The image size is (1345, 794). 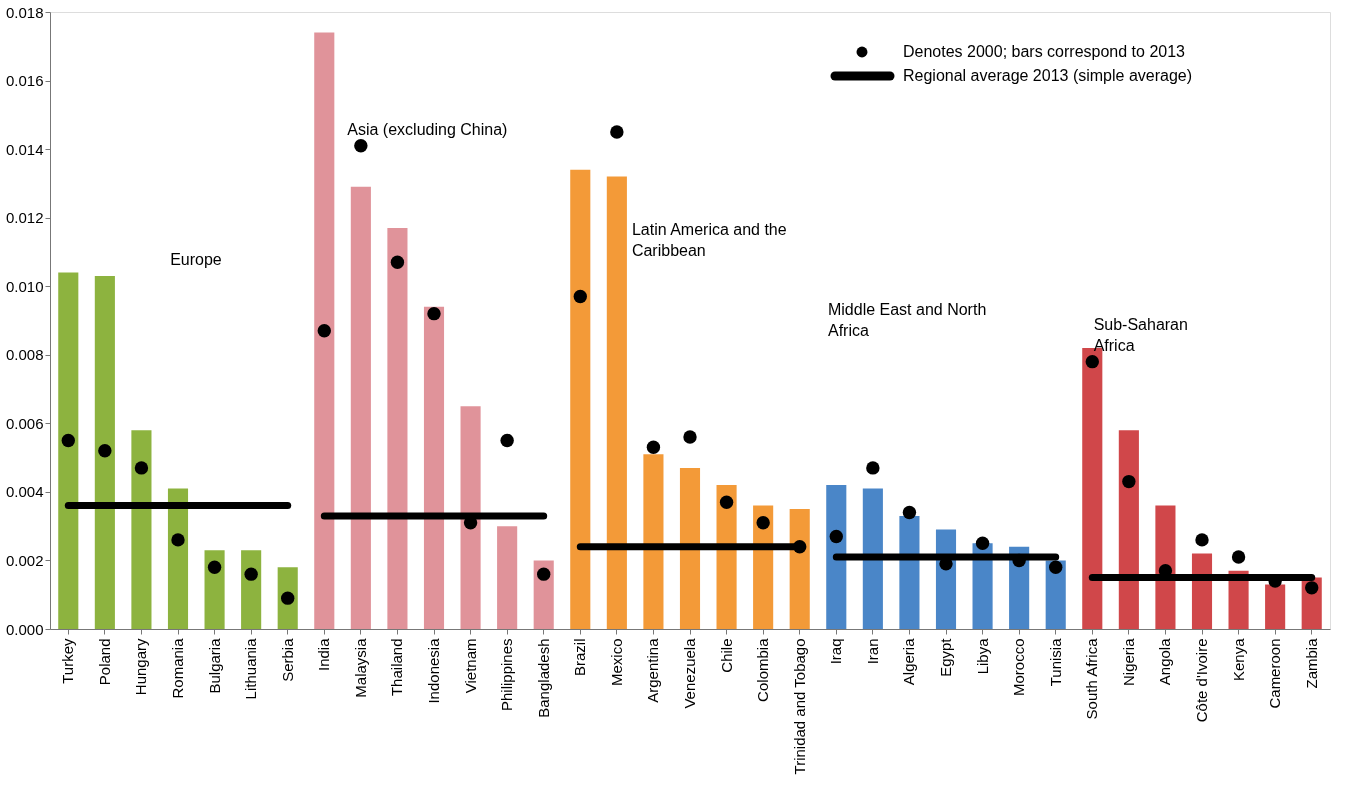 What do you see at coordinates (945, 657) in the screenshot?
I see `x-tick-label: Egypt` at bounding box center [945, 657].